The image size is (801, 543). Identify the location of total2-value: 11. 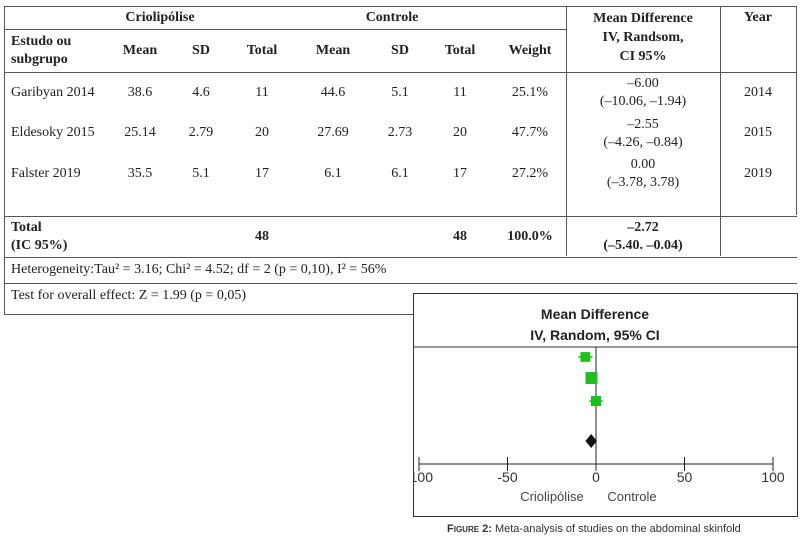
(460, 92).